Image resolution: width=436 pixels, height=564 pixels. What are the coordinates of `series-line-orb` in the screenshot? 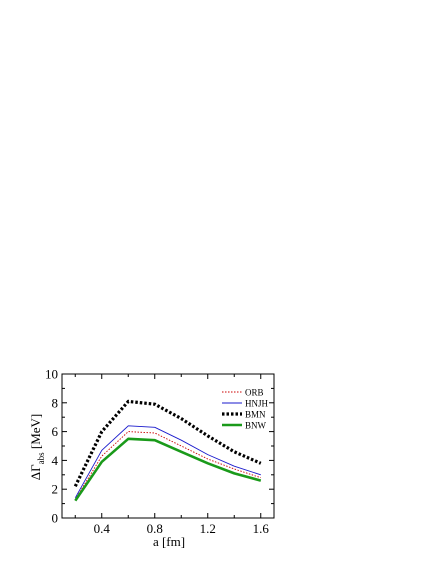 It's located at (167, 465).